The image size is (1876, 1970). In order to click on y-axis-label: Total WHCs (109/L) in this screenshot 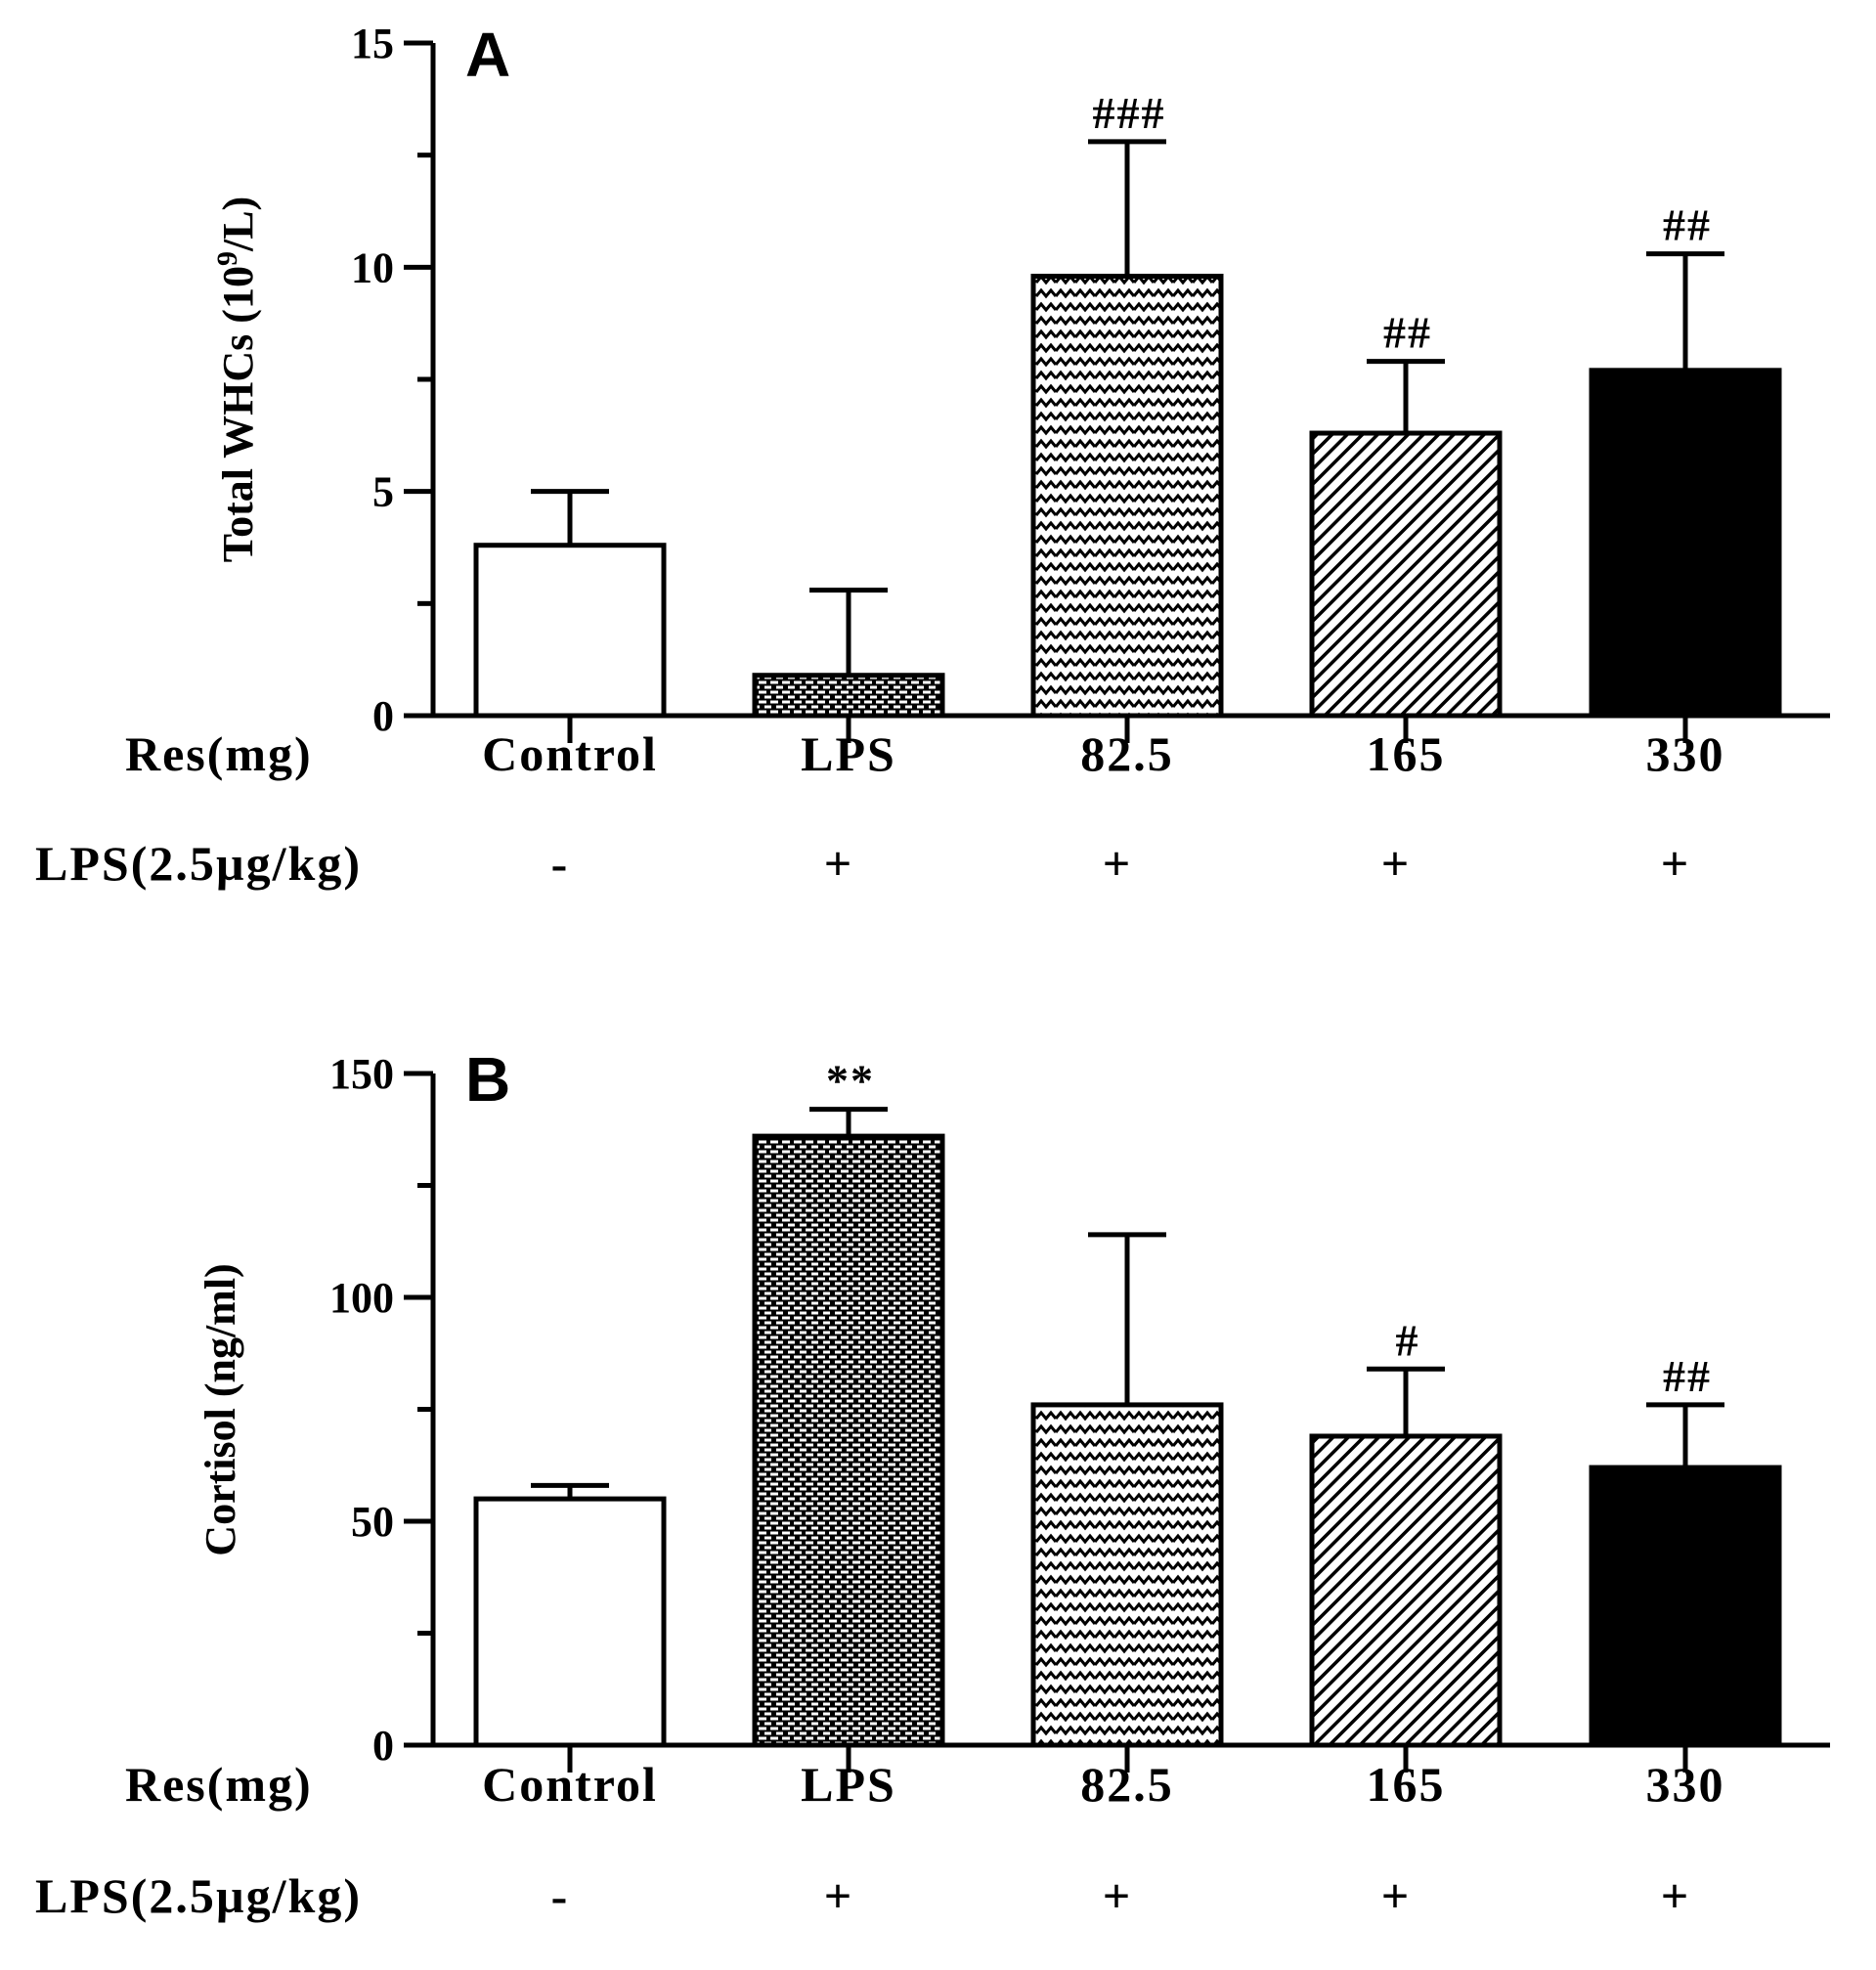, I will do `click(236, 379)`.